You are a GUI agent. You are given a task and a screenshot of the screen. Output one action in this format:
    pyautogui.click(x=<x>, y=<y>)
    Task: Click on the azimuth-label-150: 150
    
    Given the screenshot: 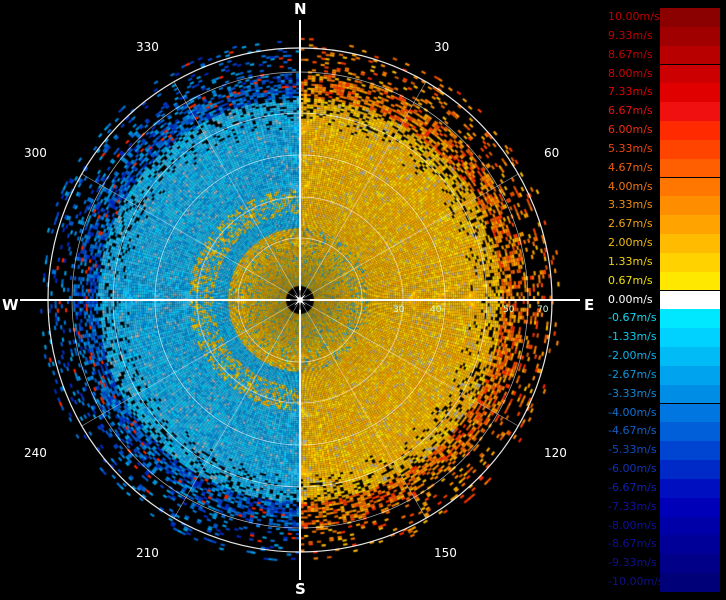 What is the action you would take?
    pyautogui.click(x=445, y=553)
    